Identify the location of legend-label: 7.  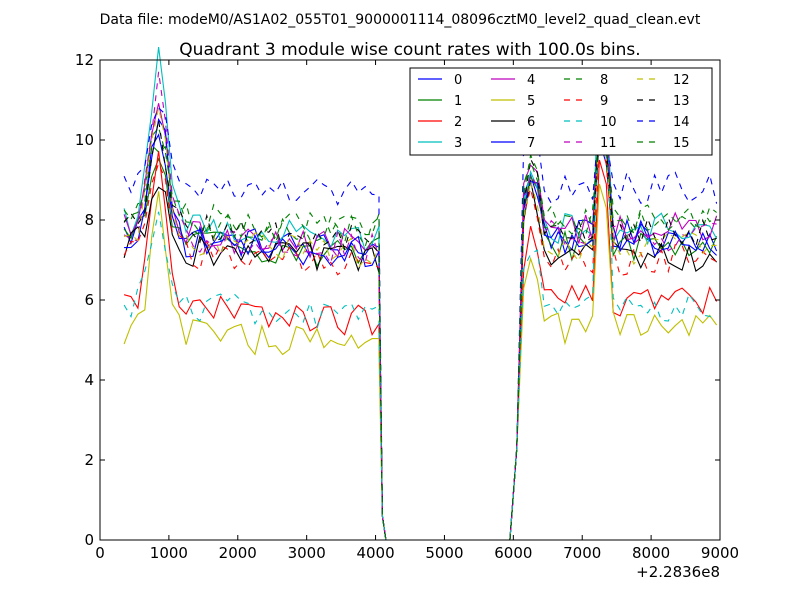
(531, 143).